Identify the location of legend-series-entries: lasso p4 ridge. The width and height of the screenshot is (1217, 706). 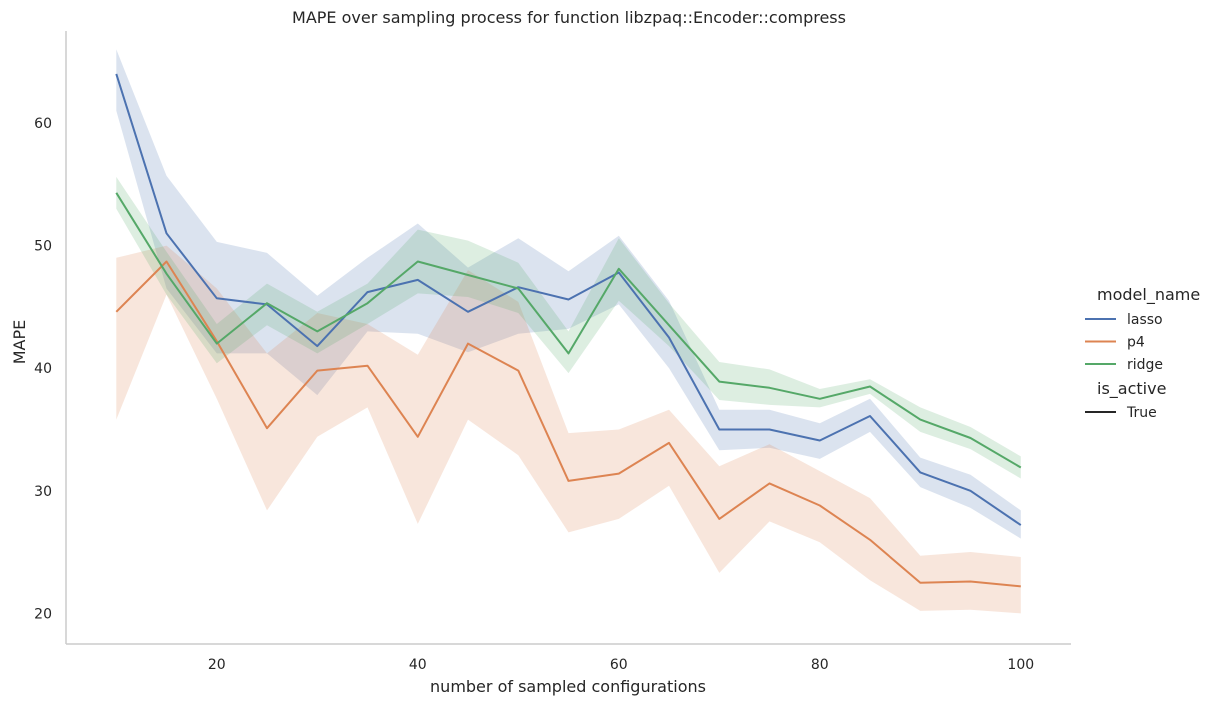
(1124, 342).